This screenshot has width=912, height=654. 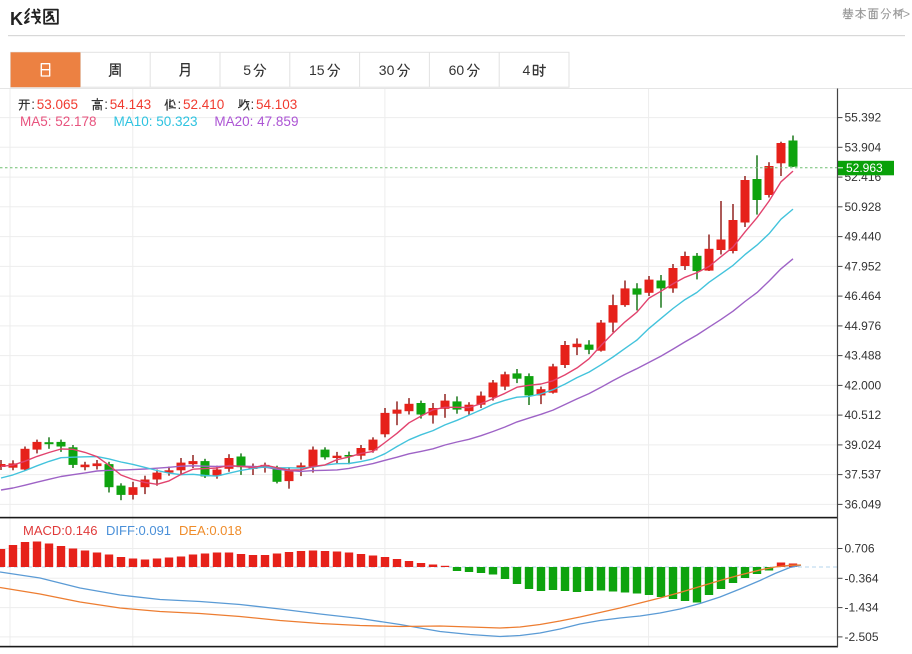 What do you see at coordinates (863, 356) in the screenshot?
I see `svg-text: 43.488` at bounding box center [863, 356].